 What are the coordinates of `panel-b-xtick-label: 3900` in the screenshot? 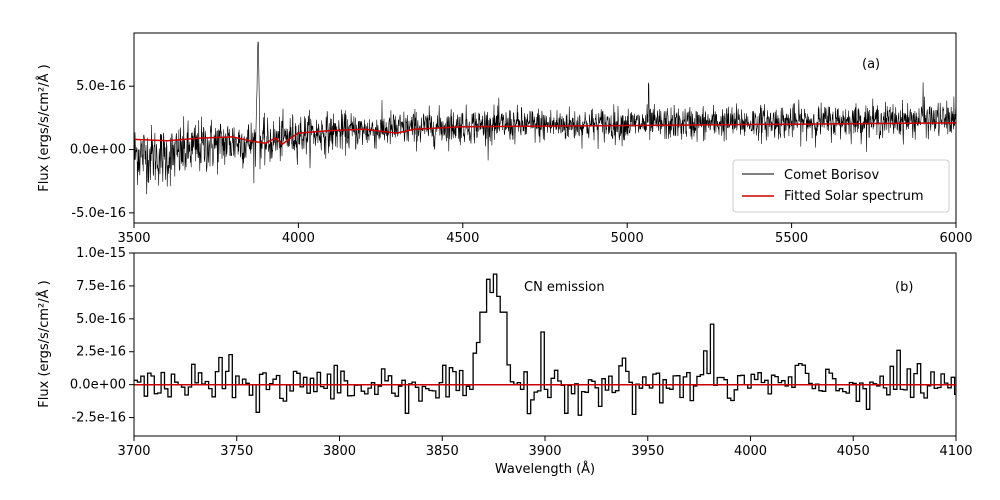 It's located at (544, 451).